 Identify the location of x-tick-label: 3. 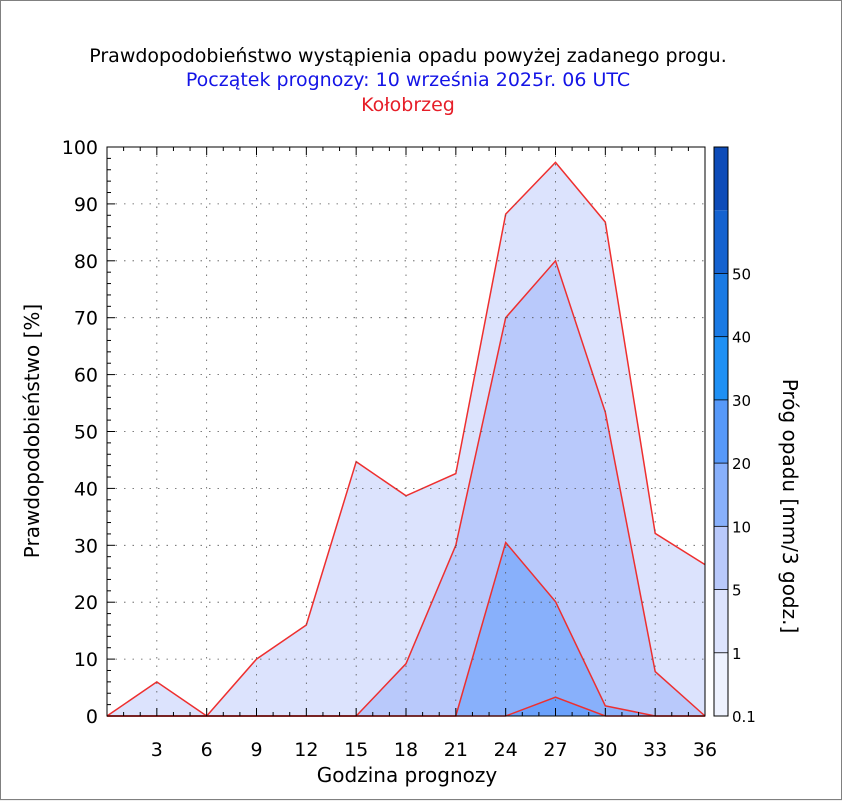
(157, 750).